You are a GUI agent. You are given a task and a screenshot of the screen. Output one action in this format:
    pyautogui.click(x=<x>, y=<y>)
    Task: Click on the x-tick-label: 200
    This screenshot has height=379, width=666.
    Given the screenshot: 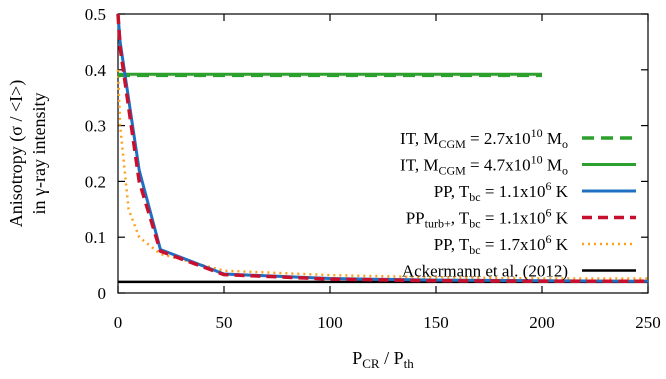 What is the action you would take?
    pyautogui.click(x=542, y=322)
    